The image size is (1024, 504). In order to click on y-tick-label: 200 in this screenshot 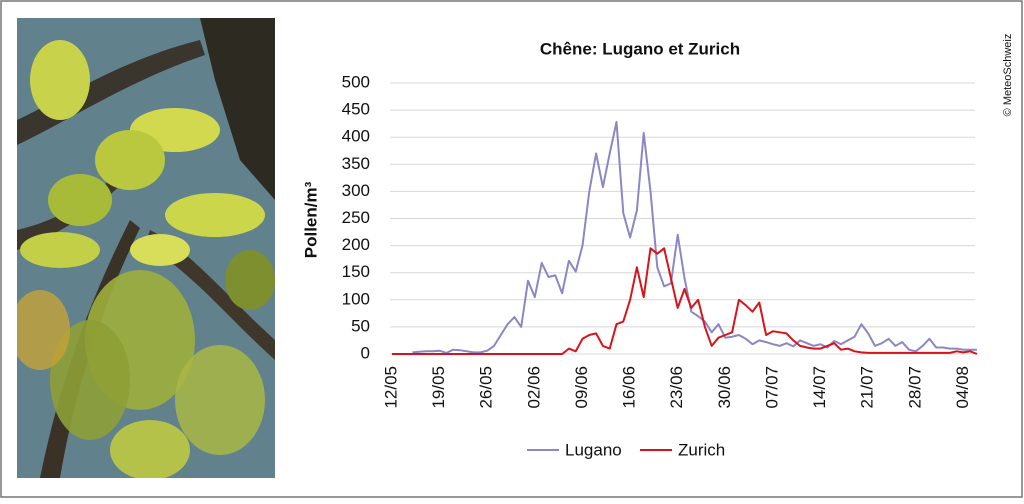, I will do `click(356, 244)`.